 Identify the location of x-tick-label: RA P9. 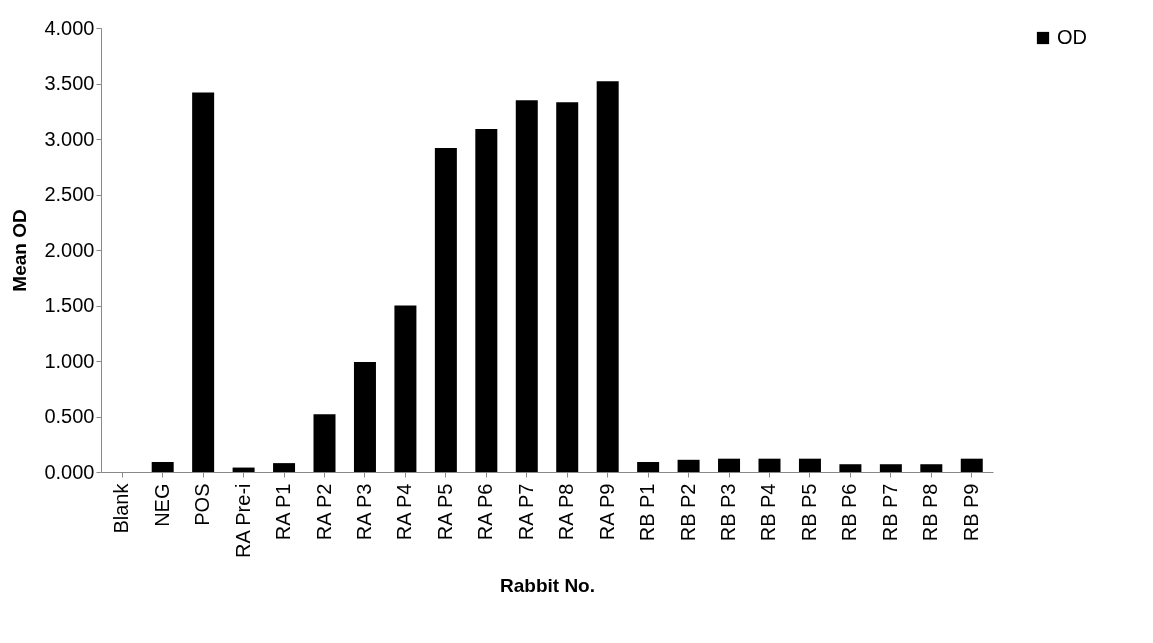
(606, 512).